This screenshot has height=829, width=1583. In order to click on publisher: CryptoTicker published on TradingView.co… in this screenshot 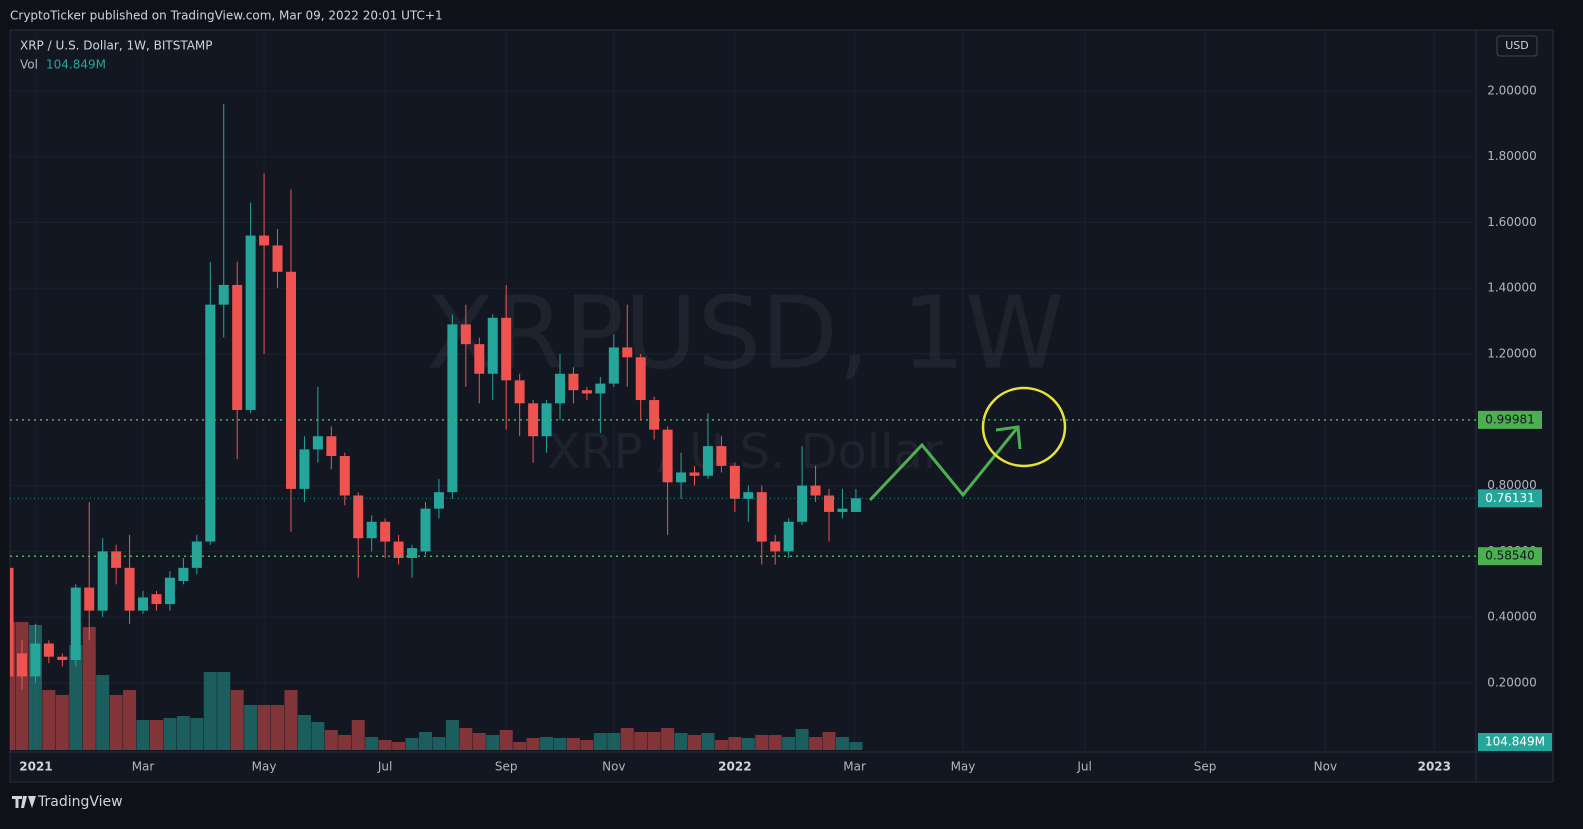, I will do `click(226, 16)`.